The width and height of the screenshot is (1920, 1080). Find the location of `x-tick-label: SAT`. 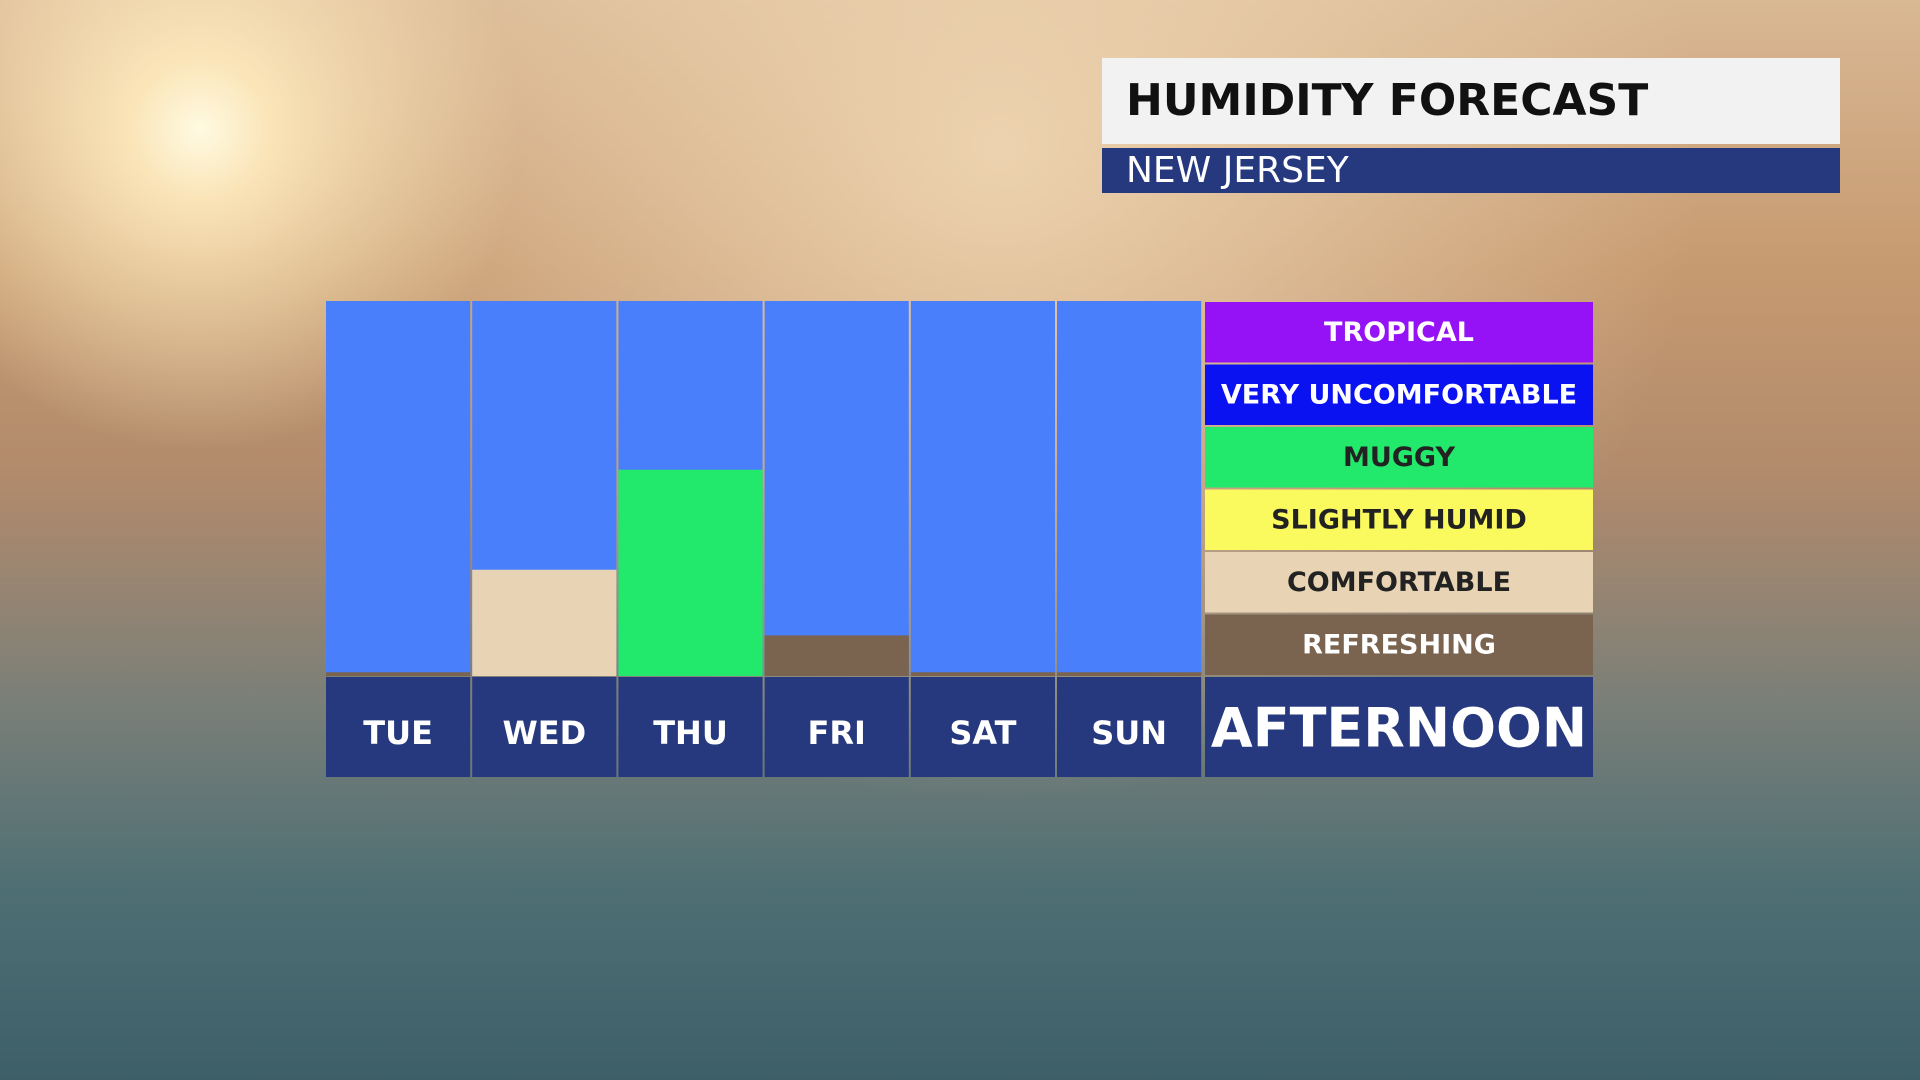

x-tick-label: SAT is located at coordinates (982, 733).